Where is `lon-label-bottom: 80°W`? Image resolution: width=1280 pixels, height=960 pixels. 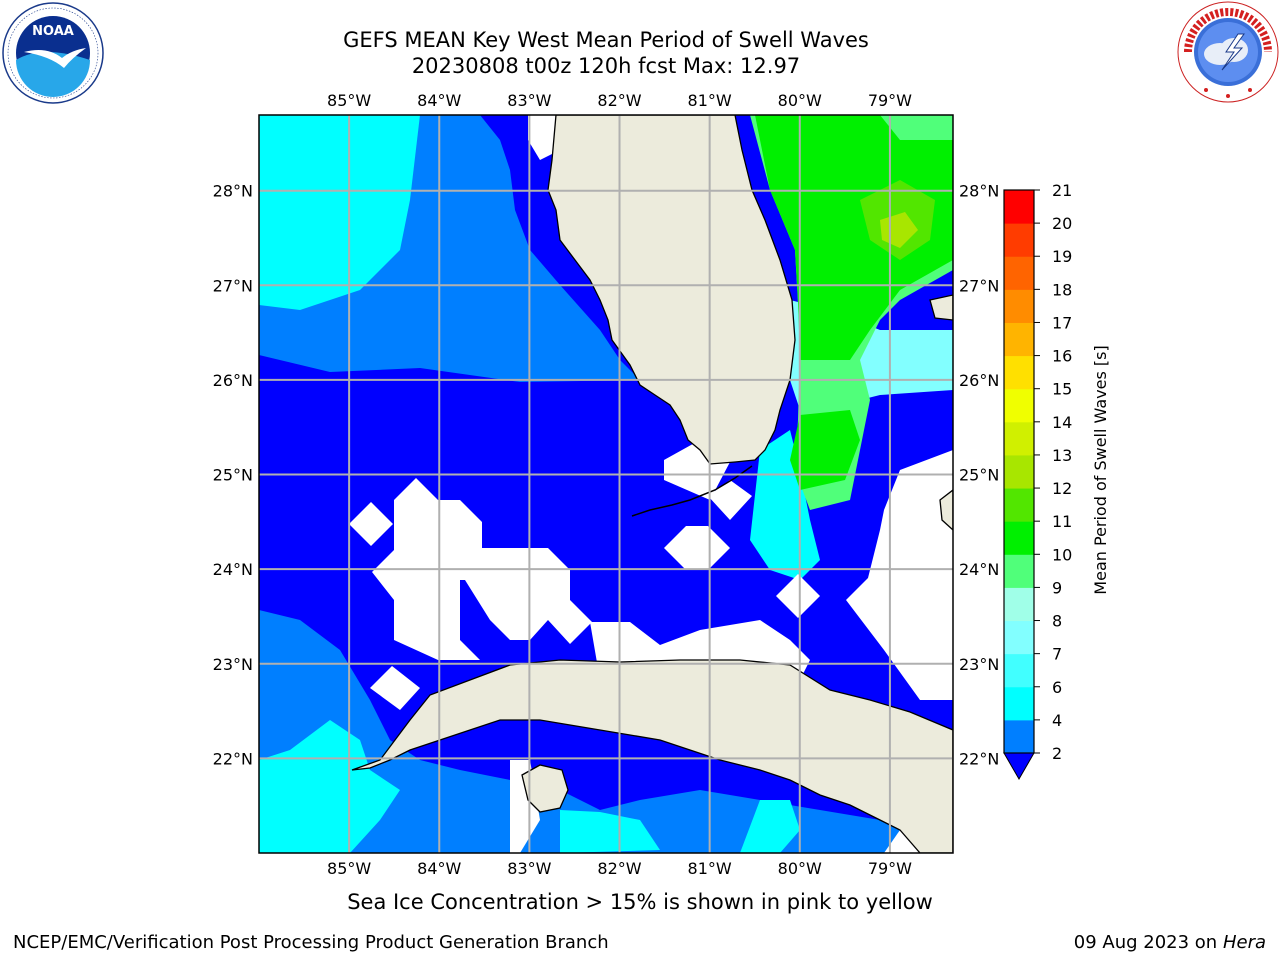
lon-label-bottom: 80°W is located at coordinates (800, 868).